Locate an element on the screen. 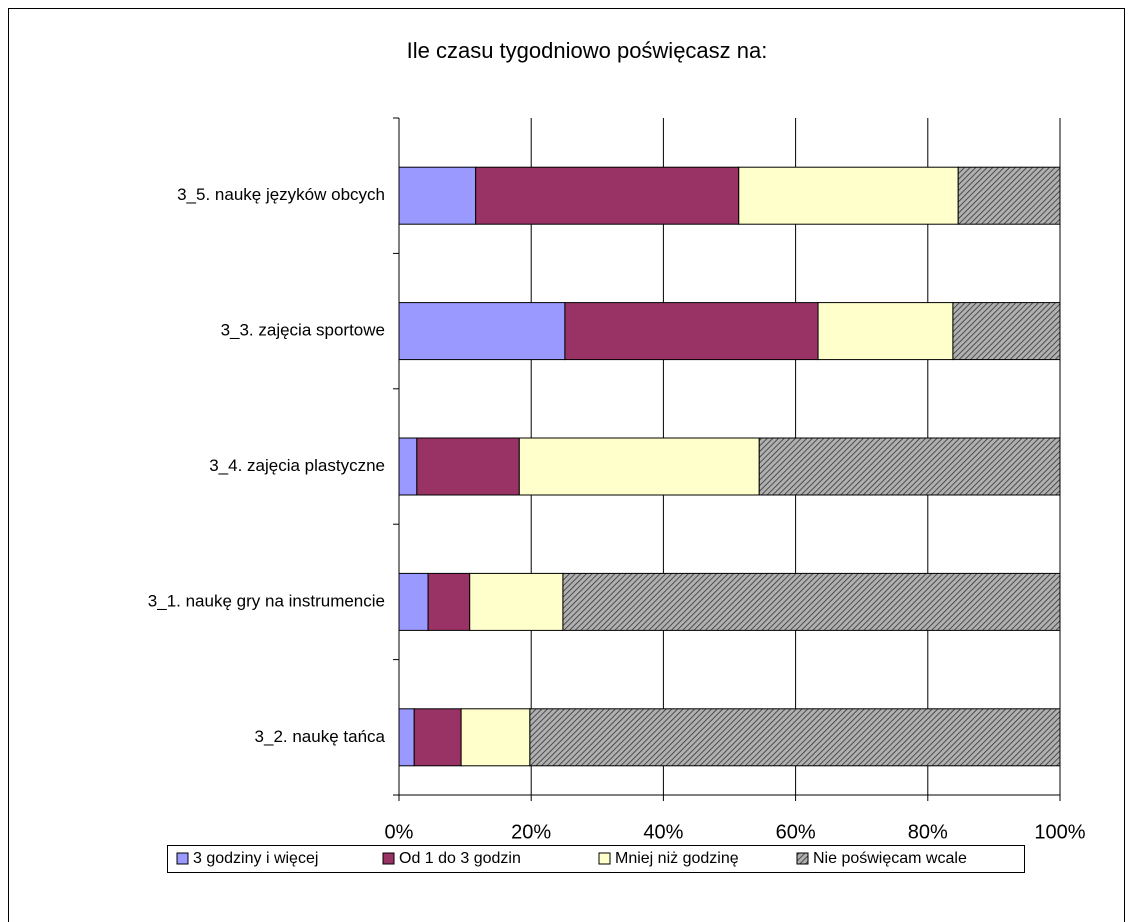  x-tick-label: 100% is located at coordinates (1059, 832).